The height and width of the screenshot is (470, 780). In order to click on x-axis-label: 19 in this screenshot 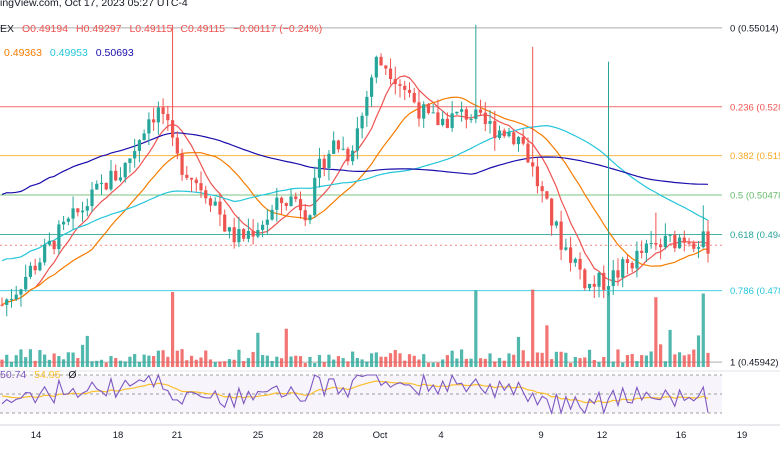, I will do `click(742, 435)`.